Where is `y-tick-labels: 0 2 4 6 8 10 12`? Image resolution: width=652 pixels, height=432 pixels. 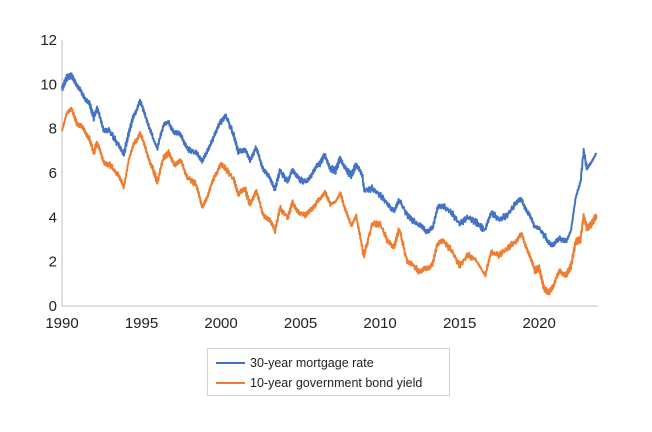 y-tick-labels: 0 2 4 6 8 10 12 is located at coordinates (48, 173).